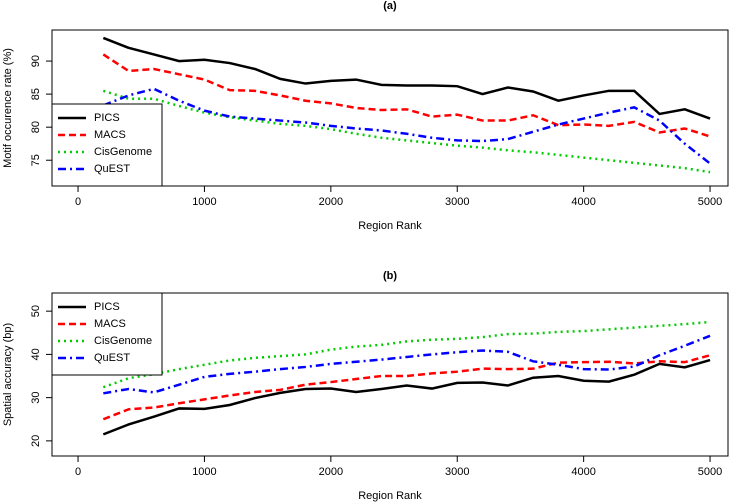  Describe the element at coordinates (36, 160) in the screenshot. I see `y-tick-label: 75` at that location.